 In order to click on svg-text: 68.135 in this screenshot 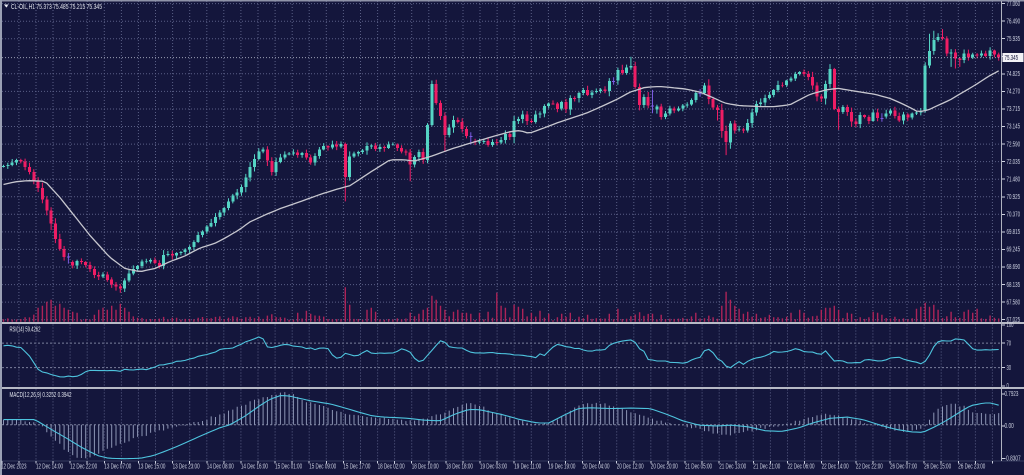, I will do `click(1014, 285)`.